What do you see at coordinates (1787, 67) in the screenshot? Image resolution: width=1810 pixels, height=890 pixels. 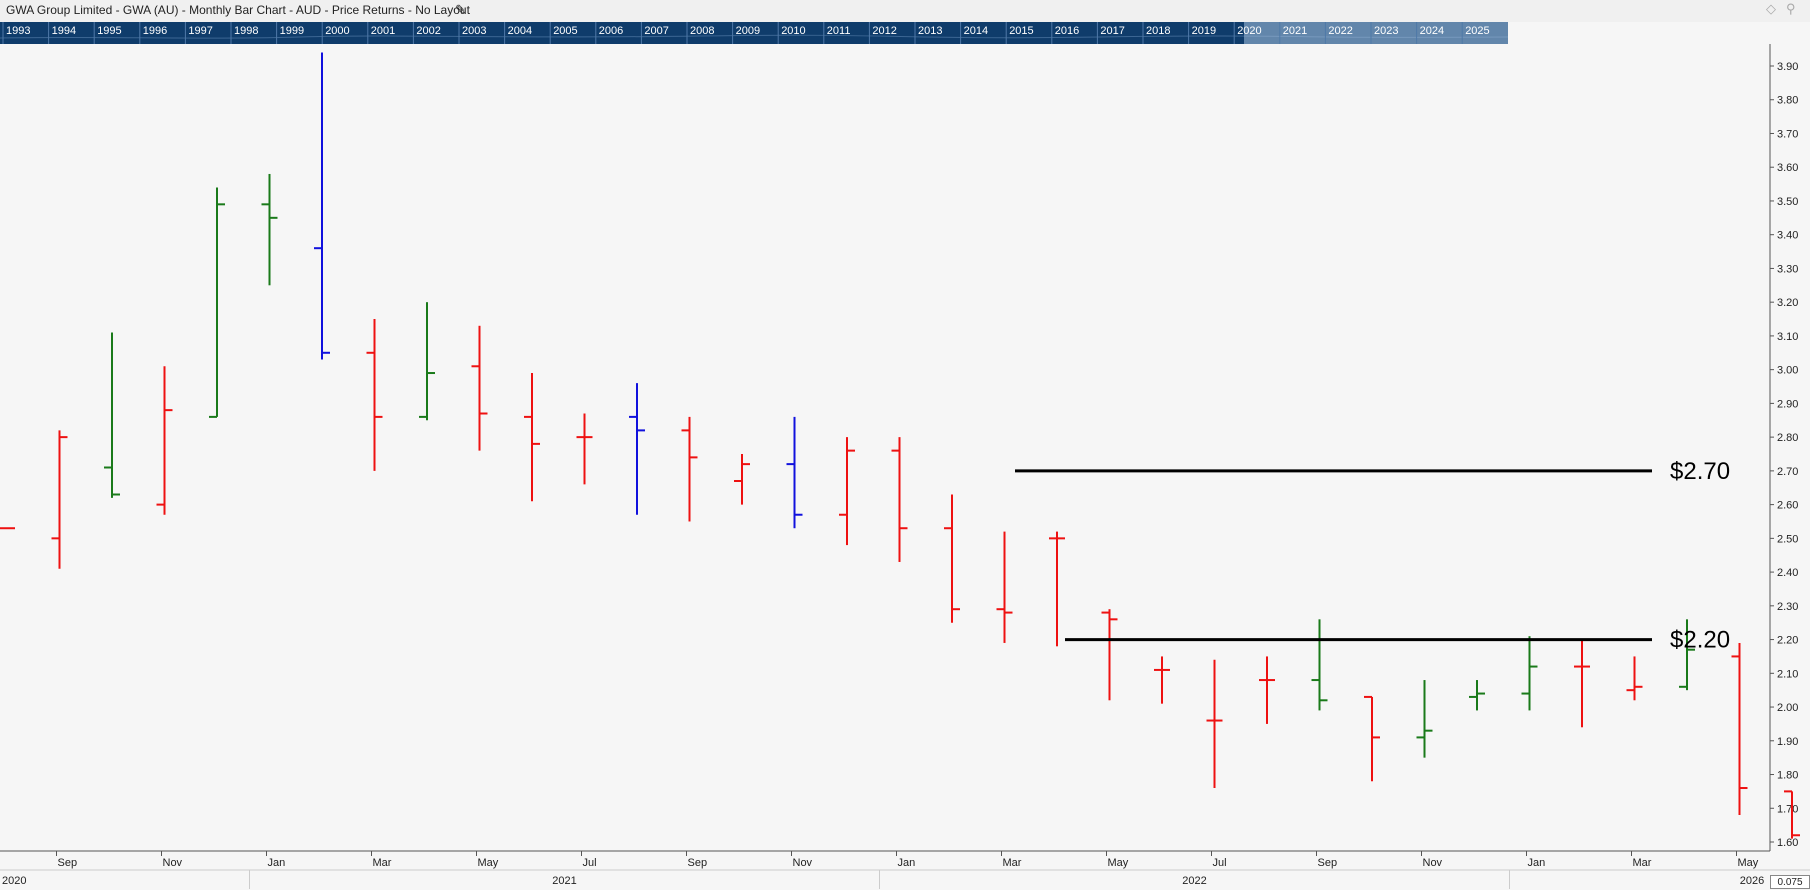 I see `y-tick-label: 3.90` at bounding box center [1787, 67].